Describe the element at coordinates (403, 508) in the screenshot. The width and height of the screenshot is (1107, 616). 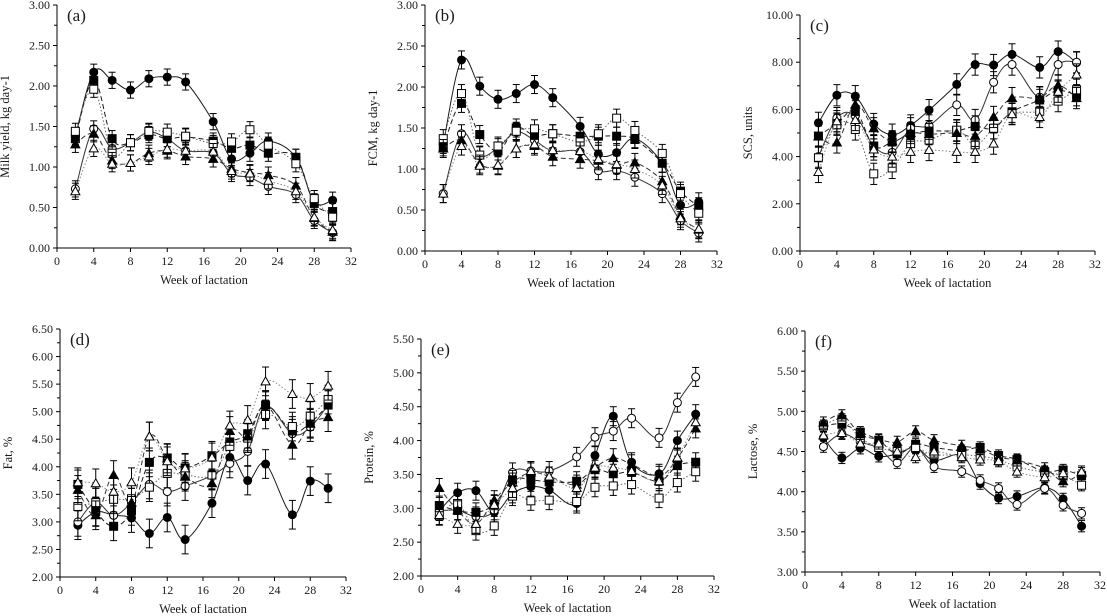
I see `y-tick-label: 3.00` at that location.